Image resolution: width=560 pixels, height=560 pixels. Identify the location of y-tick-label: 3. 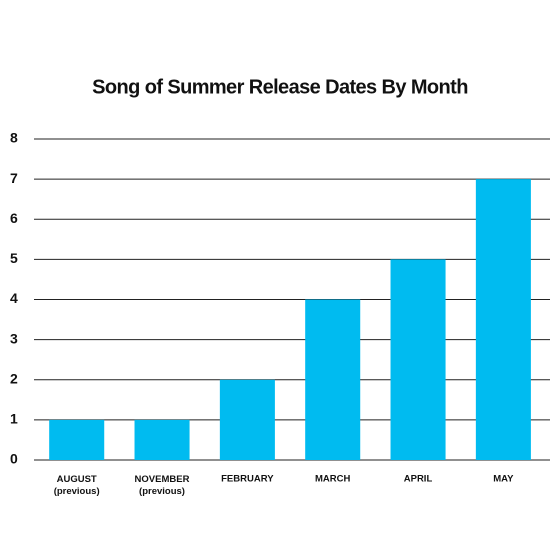
(14, 338).